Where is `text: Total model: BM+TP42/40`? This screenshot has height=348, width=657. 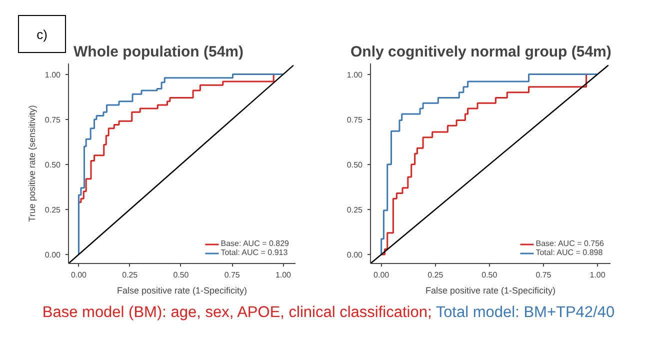 text: Total model: BM+TP42/40 is located at coordinates (525, 312).